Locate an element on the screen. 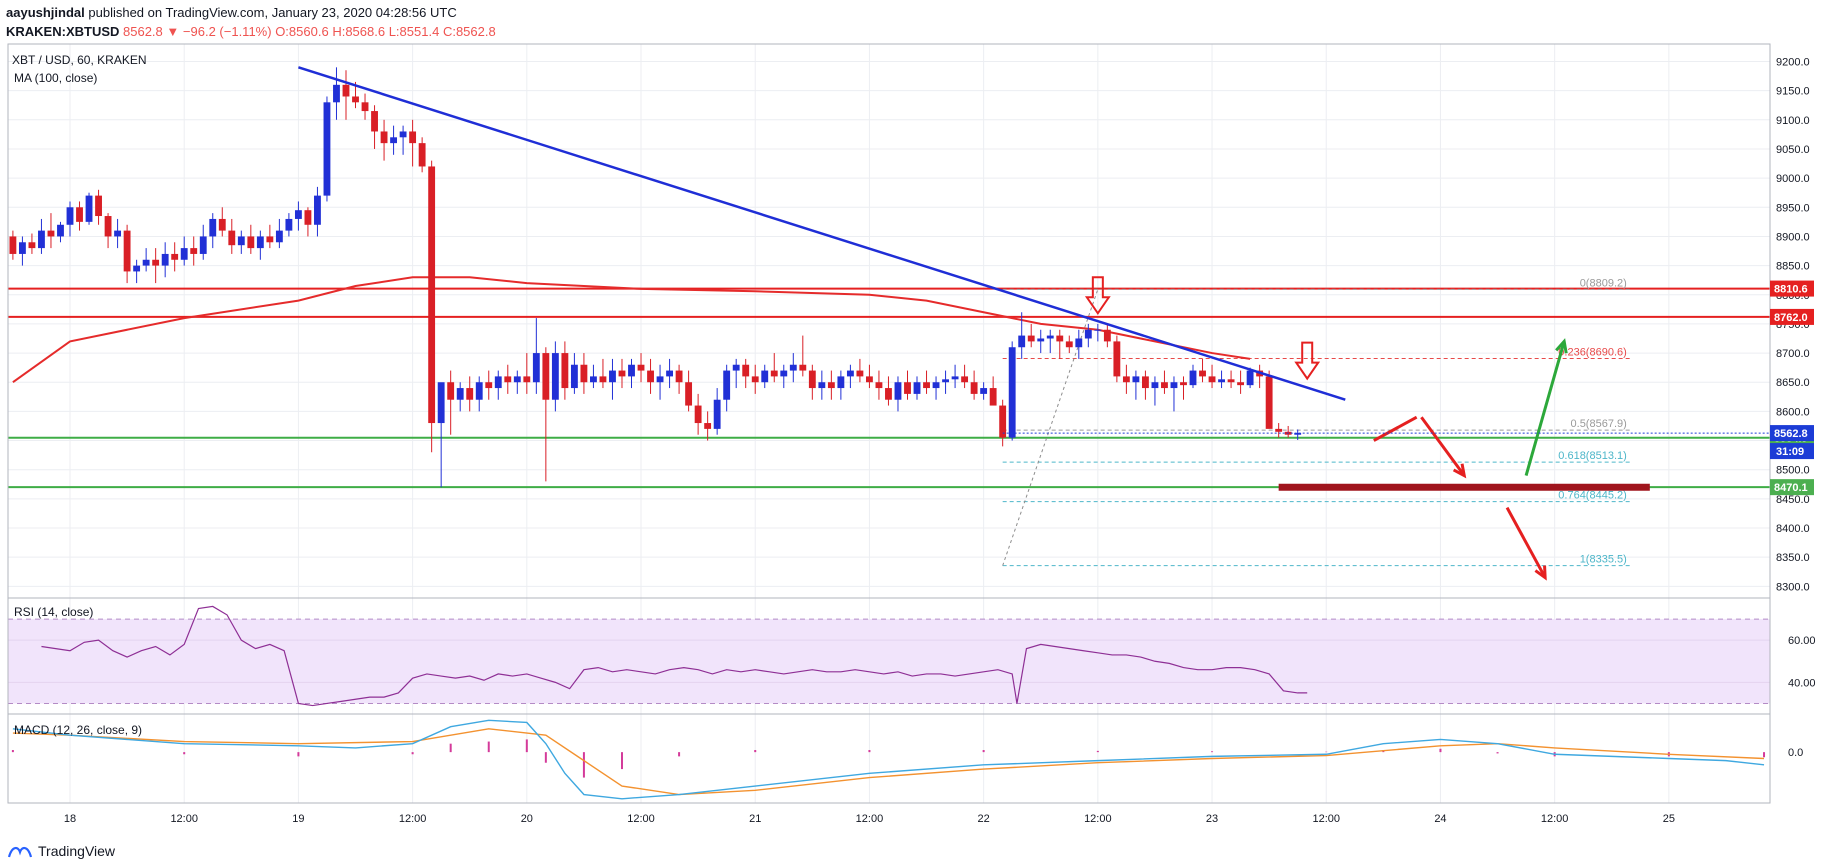 The image size is (1828, 868). last-price-label: 8562.8 is located at coordinates (1791, 434).